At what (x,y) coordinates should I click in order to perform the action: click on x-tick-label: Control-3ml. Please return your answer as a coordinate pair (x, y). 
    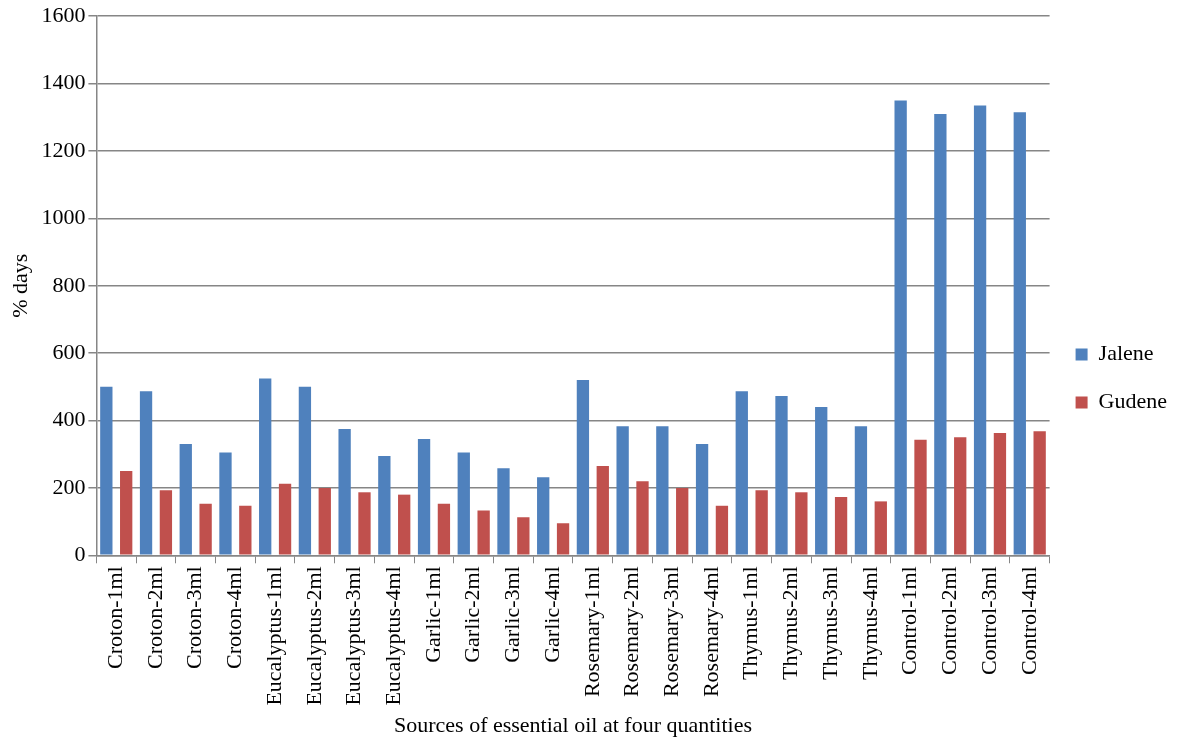
    Looking at the image, I should click on (988, 621).